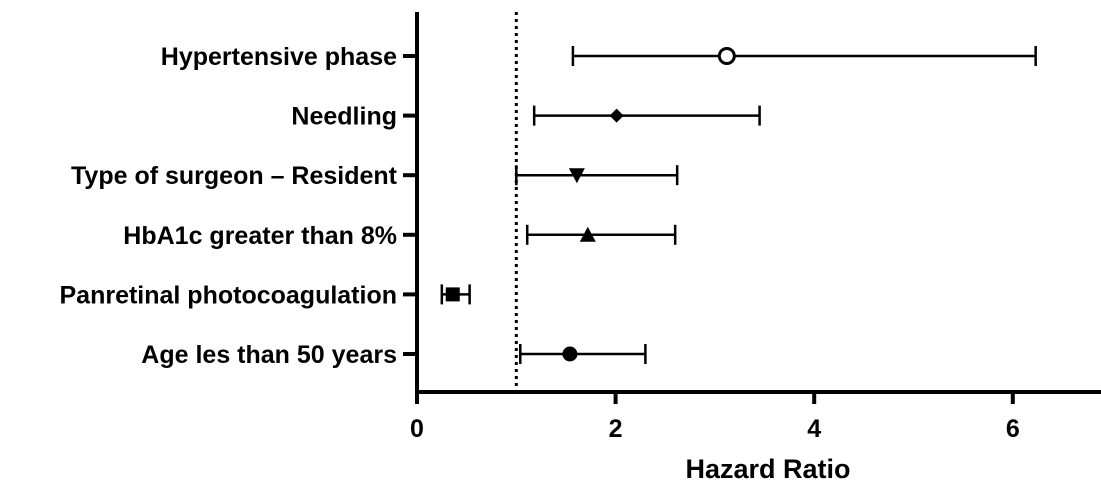  Describe the element at coordinates (417, 429) in the screenshot. I see `x-tick-label: 0` at that location.